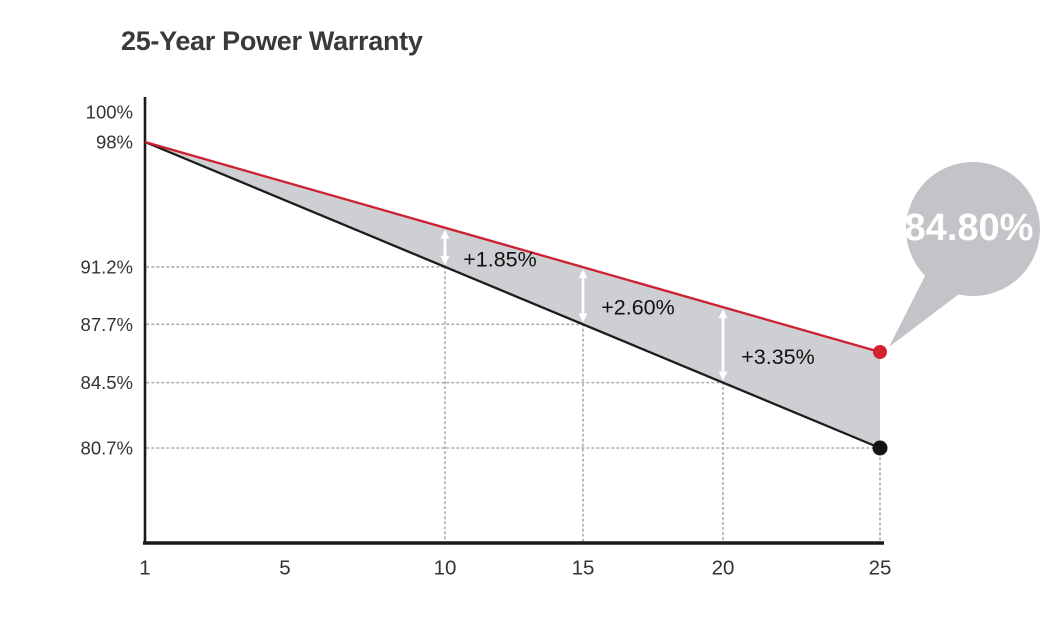 The height and width of the screenshot is (630, 1060). What do you see at coordinates (500, 259) in the screenshot?
I see `delta-label-year-10: +1.85%` at bounding box center [500, 259].